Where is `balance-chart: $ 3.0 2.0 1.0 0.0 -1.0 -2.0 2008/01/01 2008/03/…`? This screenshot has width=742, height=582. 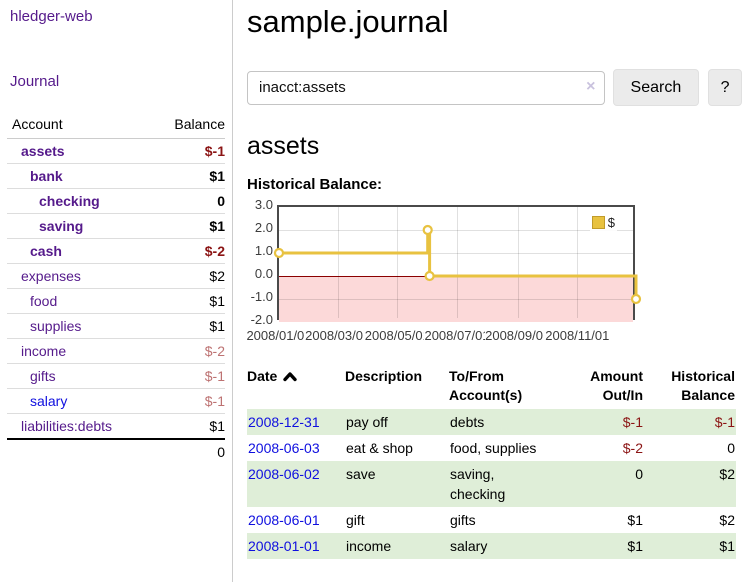 balance-chart: $ 3.0 2.0 1.0 0.0 -1.0 -2.0 2008/01/01 2008/03/… is located at coordinates (446, 271).